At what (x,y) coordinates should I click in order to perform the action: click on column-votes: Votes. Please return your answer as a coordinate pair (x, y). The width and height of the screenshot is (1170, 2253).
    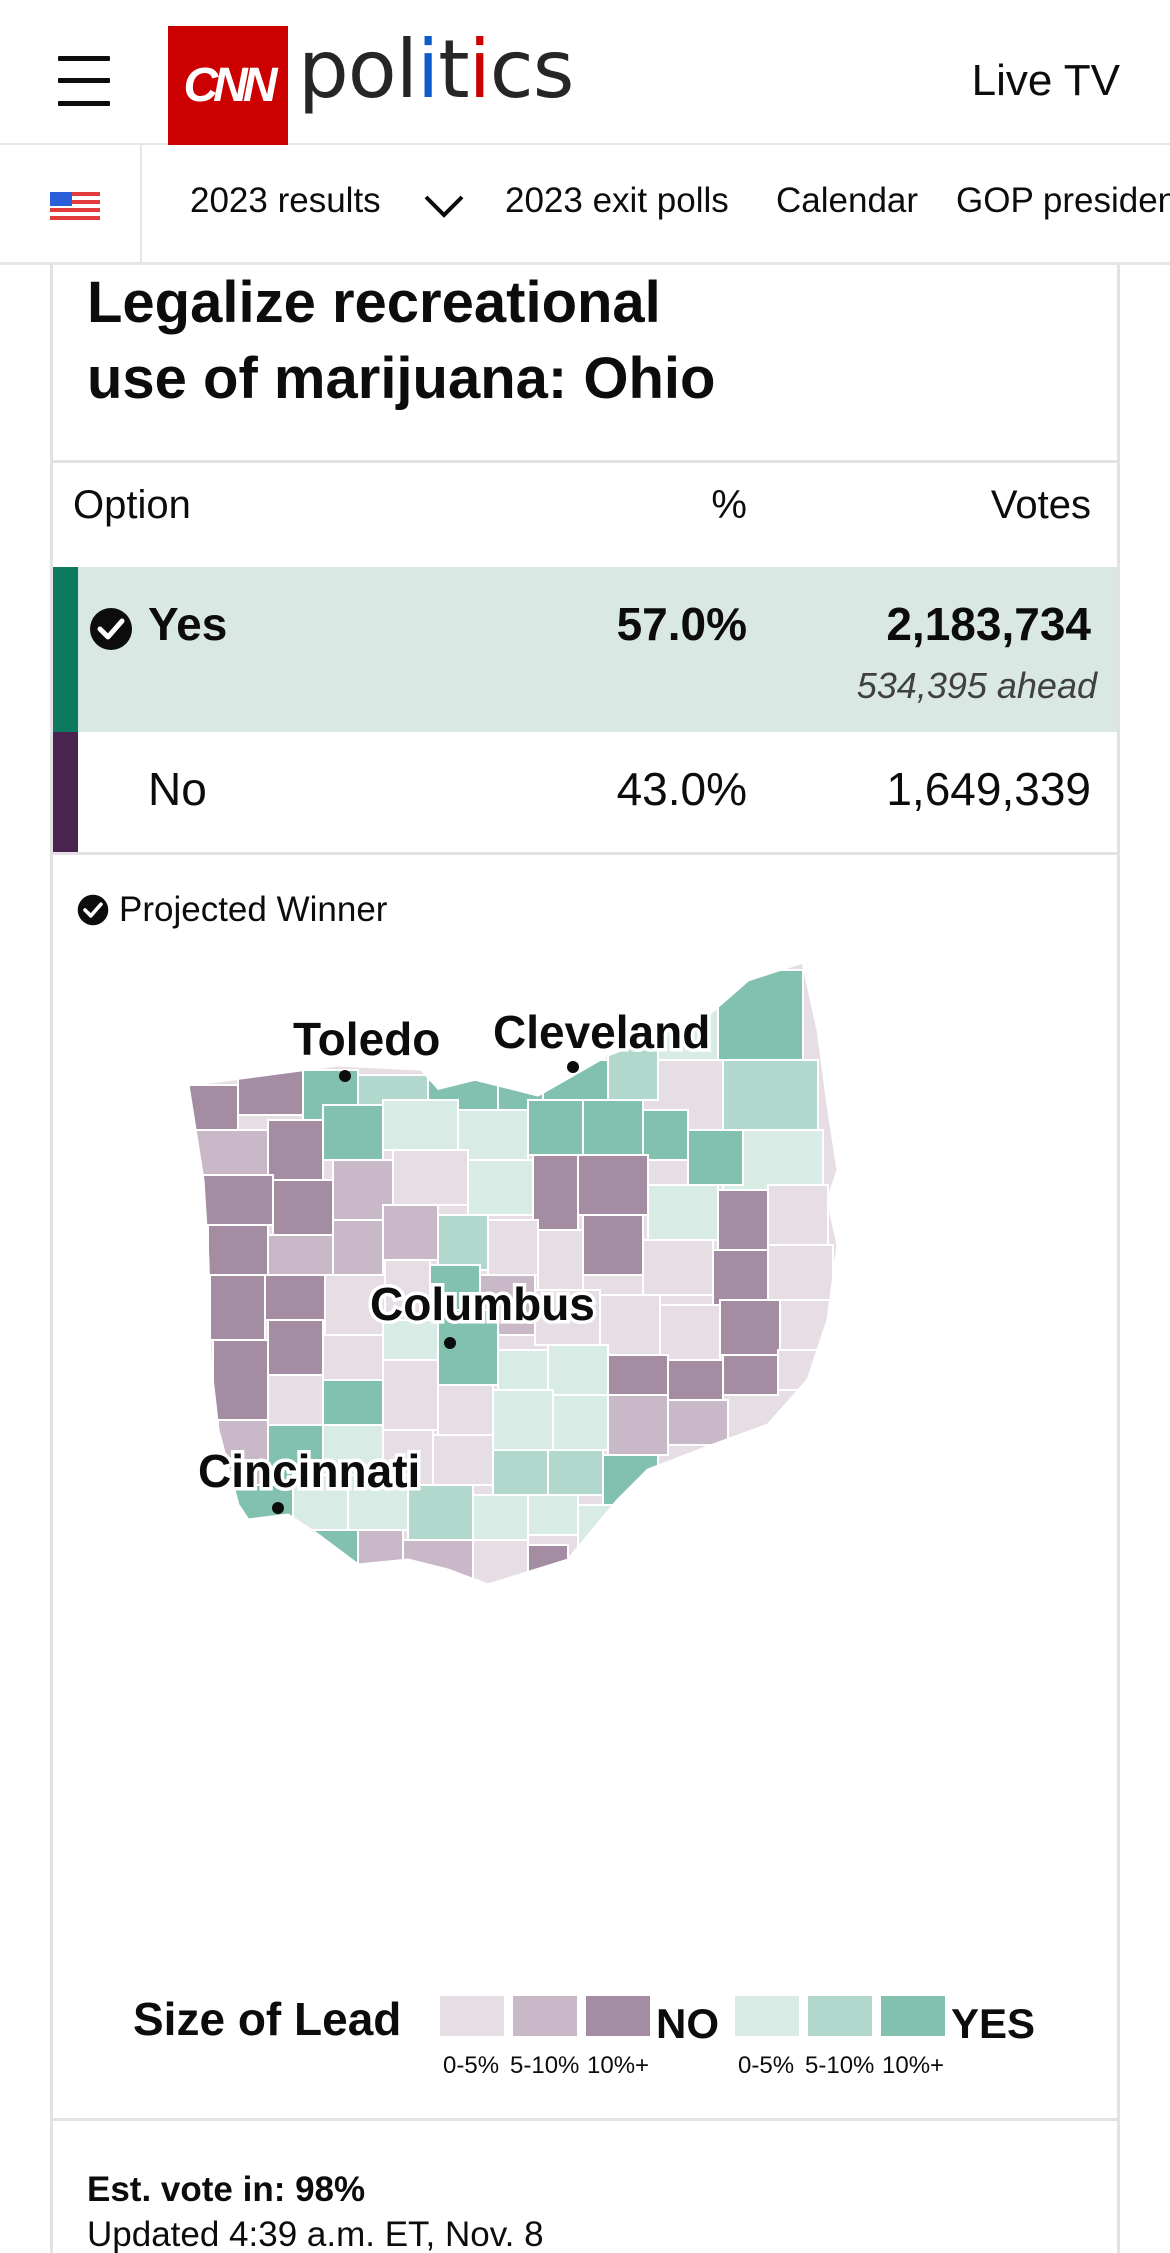
    Looking at the image, I should click on (1040, 505).